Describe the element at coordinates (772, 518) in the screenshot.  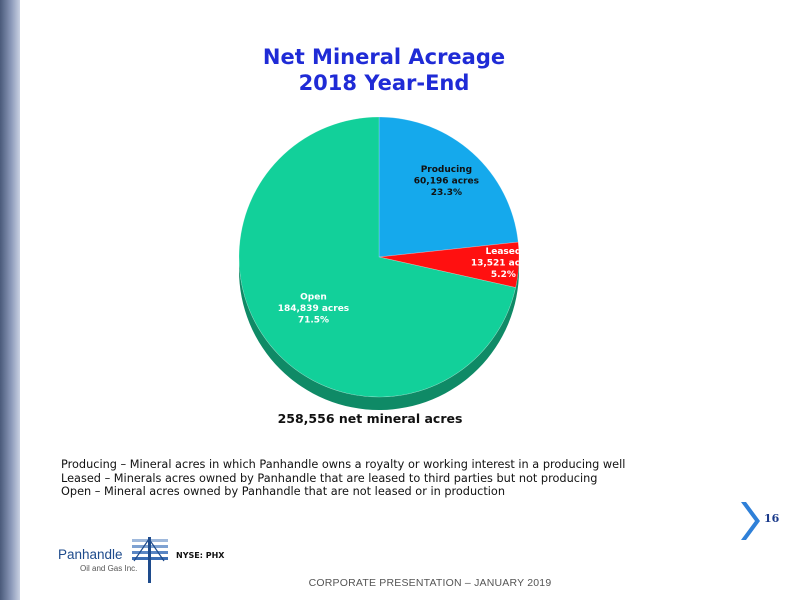
I see `page-number: 16` at that location.